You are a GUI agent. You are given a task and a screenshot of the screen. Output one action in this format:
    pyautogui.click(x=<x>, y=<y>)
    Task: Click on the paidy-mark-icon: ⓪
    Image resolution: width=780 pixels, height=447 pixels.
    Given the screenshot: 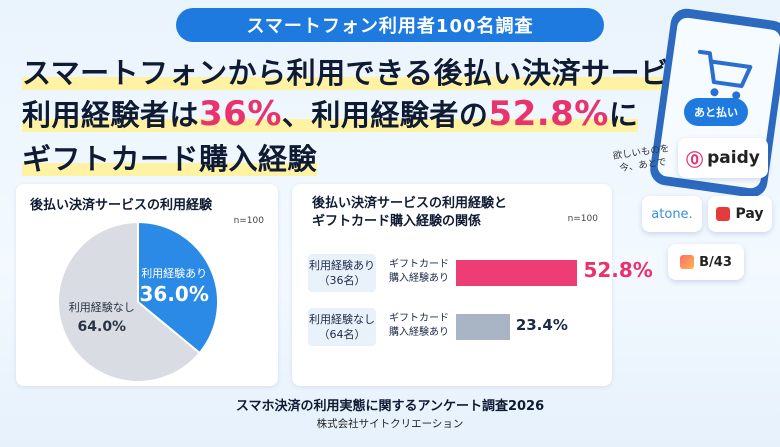 What is the action you would take?
    pyautogui.click(x=695, y=160)
    